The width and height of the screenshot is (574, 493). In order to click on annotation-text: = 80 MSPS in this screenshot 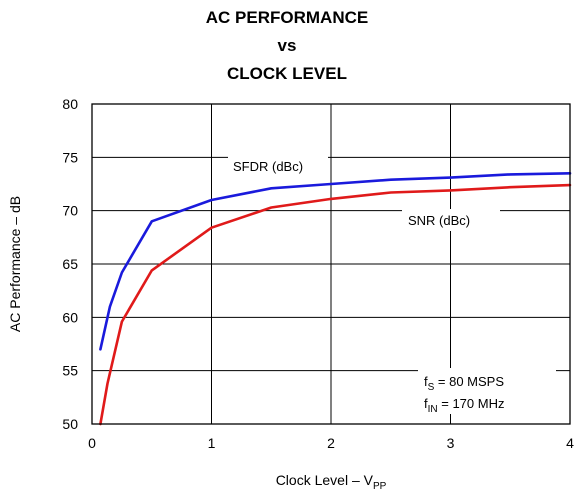, I will do `click(469, 381)`.